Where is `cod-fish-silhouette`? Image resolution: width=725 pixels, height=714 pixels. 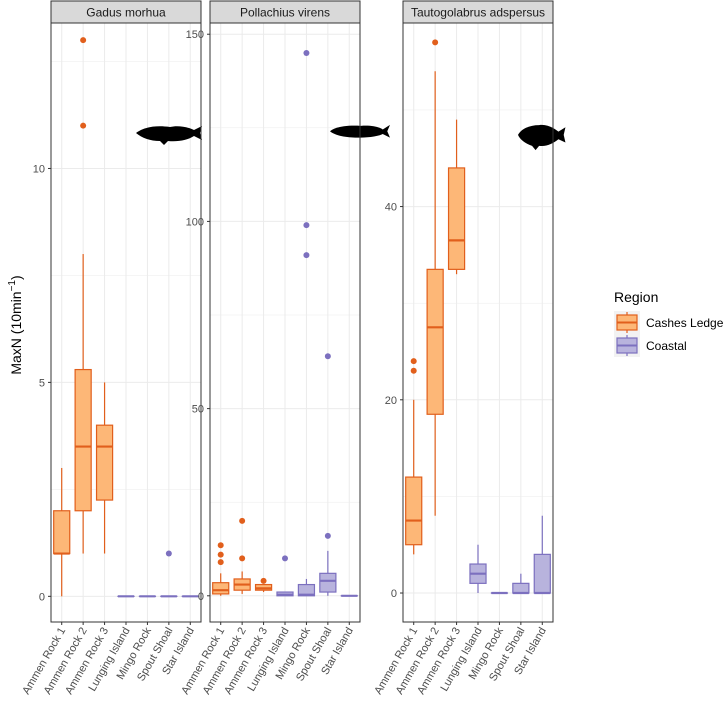 cod-fish-silhouette is located at coordinates (169, 135).